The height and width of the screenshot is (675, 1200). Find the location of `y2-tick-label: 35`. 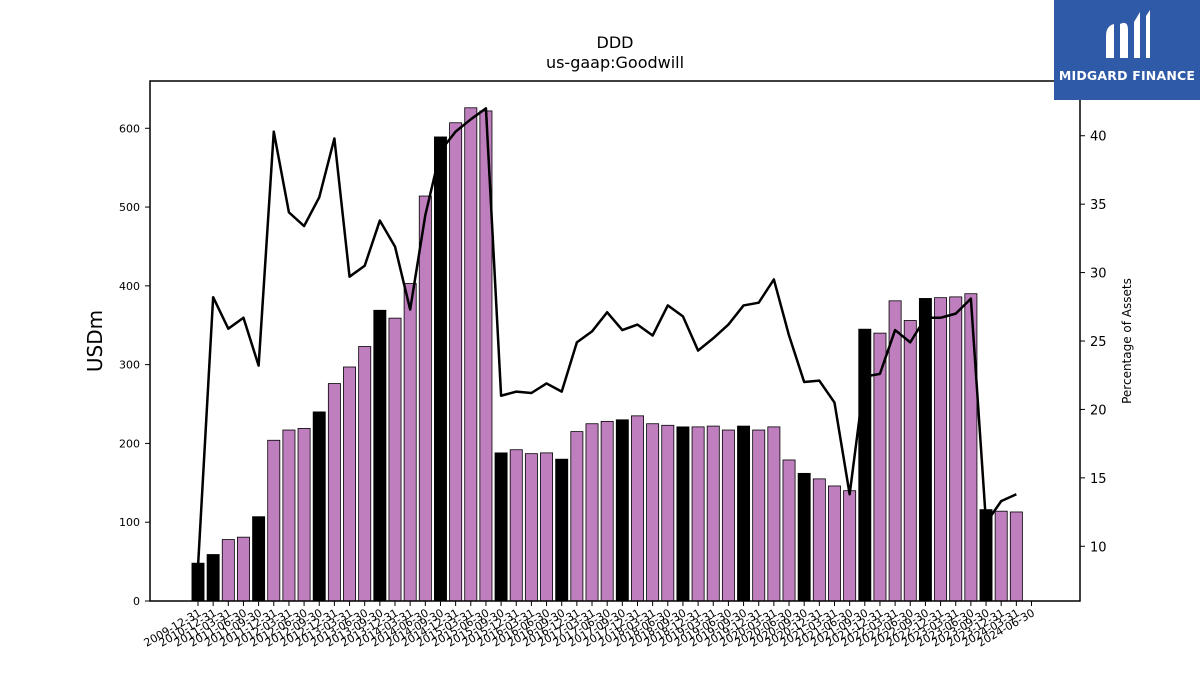

y2-tick-label: 35 is located at coordinates (1098, 205).